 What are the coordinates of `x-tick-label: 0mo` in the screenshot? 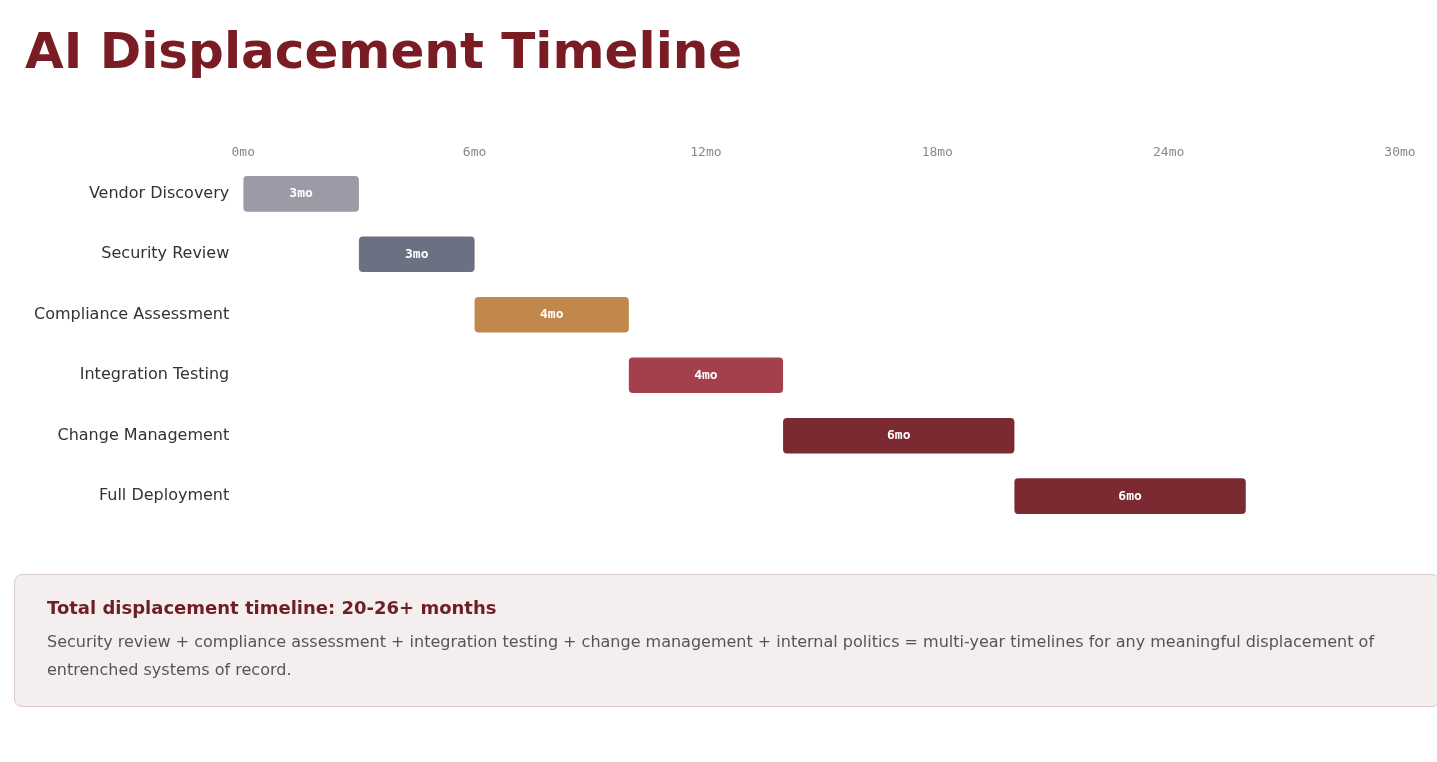 It's located at (243, 152).